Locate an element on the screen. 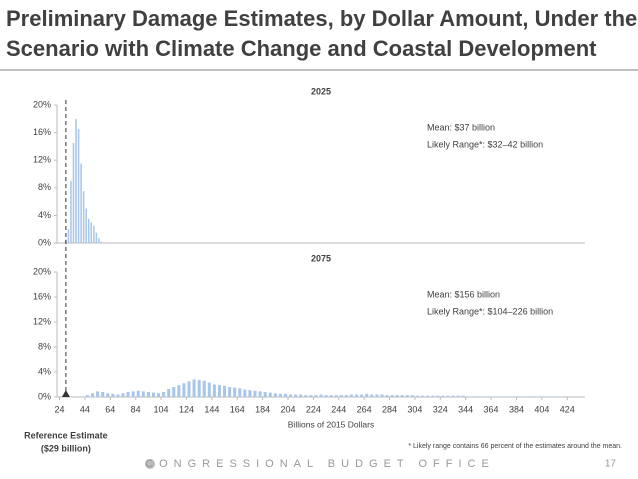 Image resolution: width=638 pixels, height=479 pixels. x-axis-label: Billions of 2015 Dollars is located at coordinates (331, 424).